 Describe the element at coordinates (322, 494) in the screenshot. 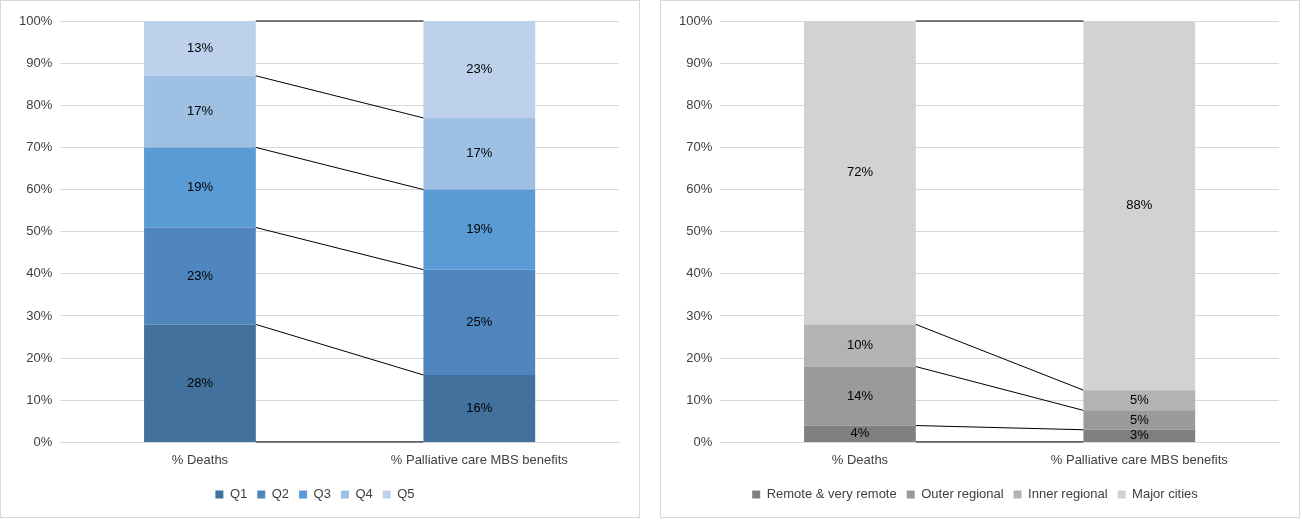

I see `legend-label: Q3` at that location.